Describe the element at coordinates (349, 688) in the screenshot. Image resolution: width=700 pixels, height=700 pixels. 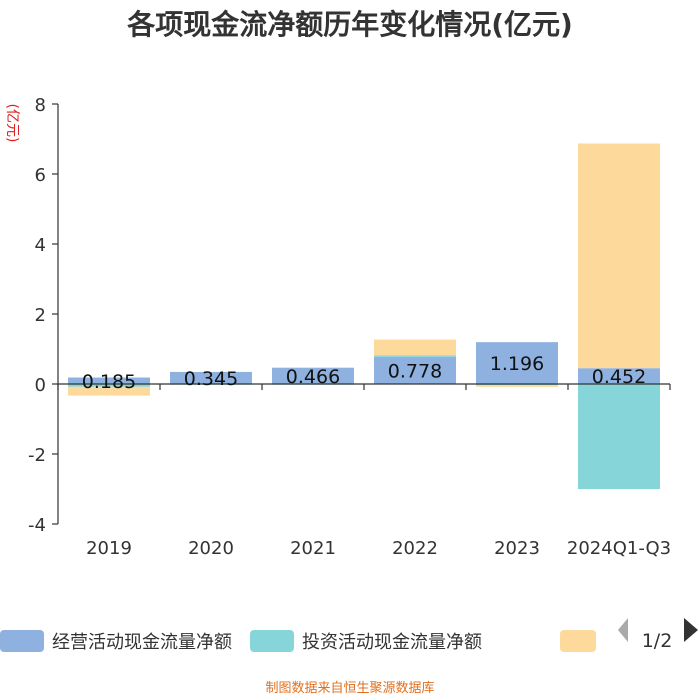
I see `source-note: 制图数据来自恒生聚源数据库` at that location.